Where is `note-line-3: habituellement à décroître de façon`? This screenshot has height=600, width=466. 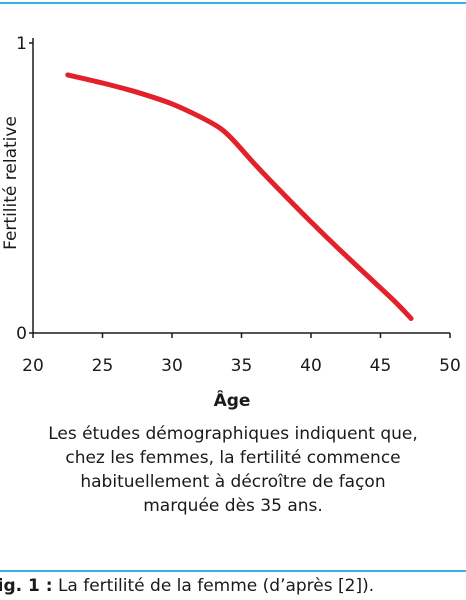 note-line-3: habituellement à décroître de façon is located at coordinates (233, 482).